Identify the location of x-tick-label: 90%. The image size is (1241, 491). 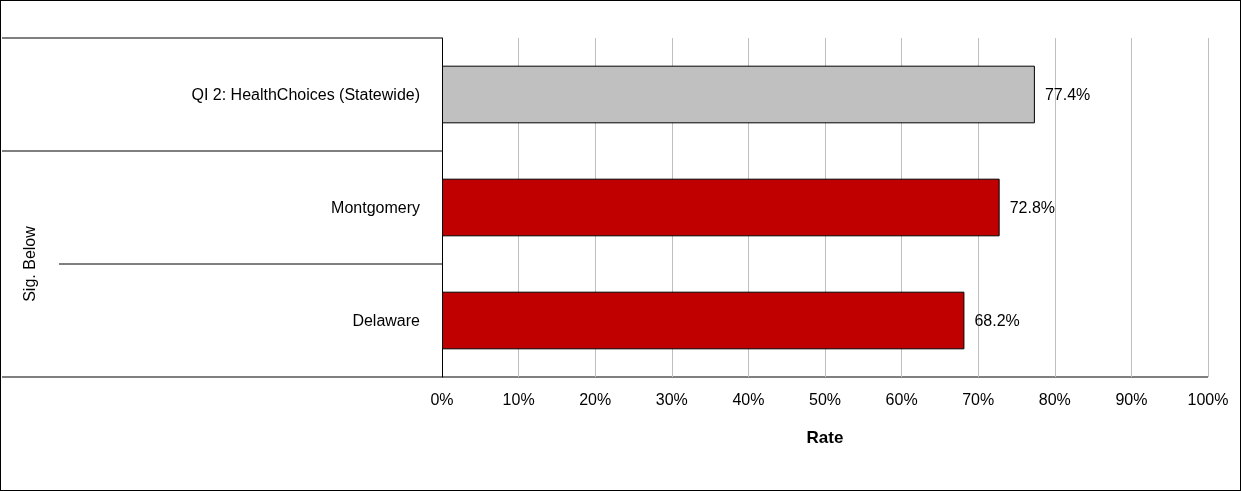
(1131, 399).